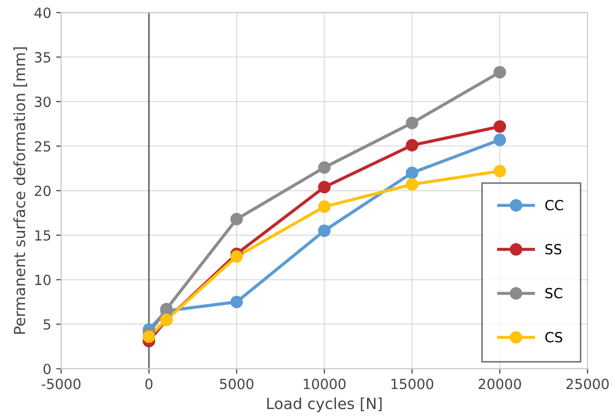 This screenshot has height=419, width=612. What do you see at coordinates (553, 249) in the screenshot?
I see `legend-label: SS` at bounding box center [553, 249].